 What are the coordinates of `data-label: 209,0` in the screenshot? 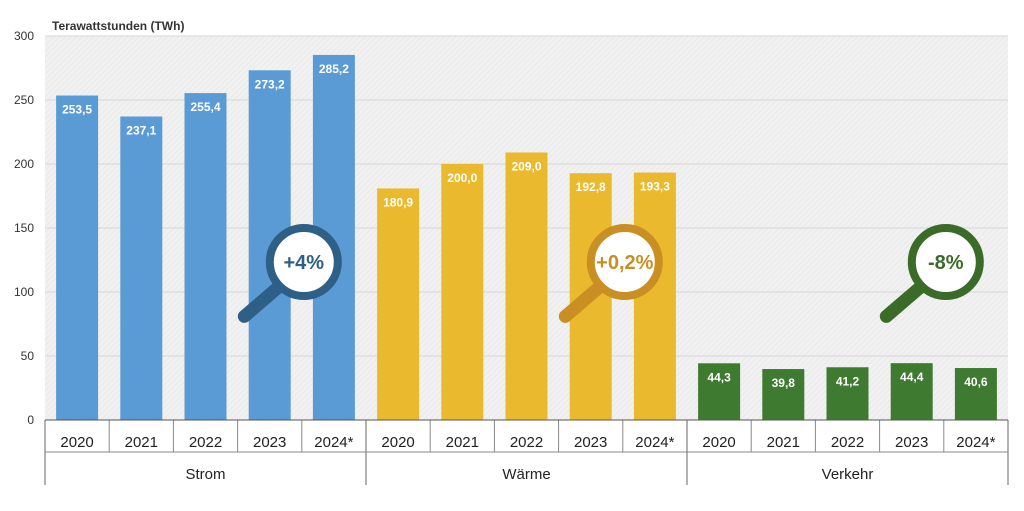 It's located at (526, 166).